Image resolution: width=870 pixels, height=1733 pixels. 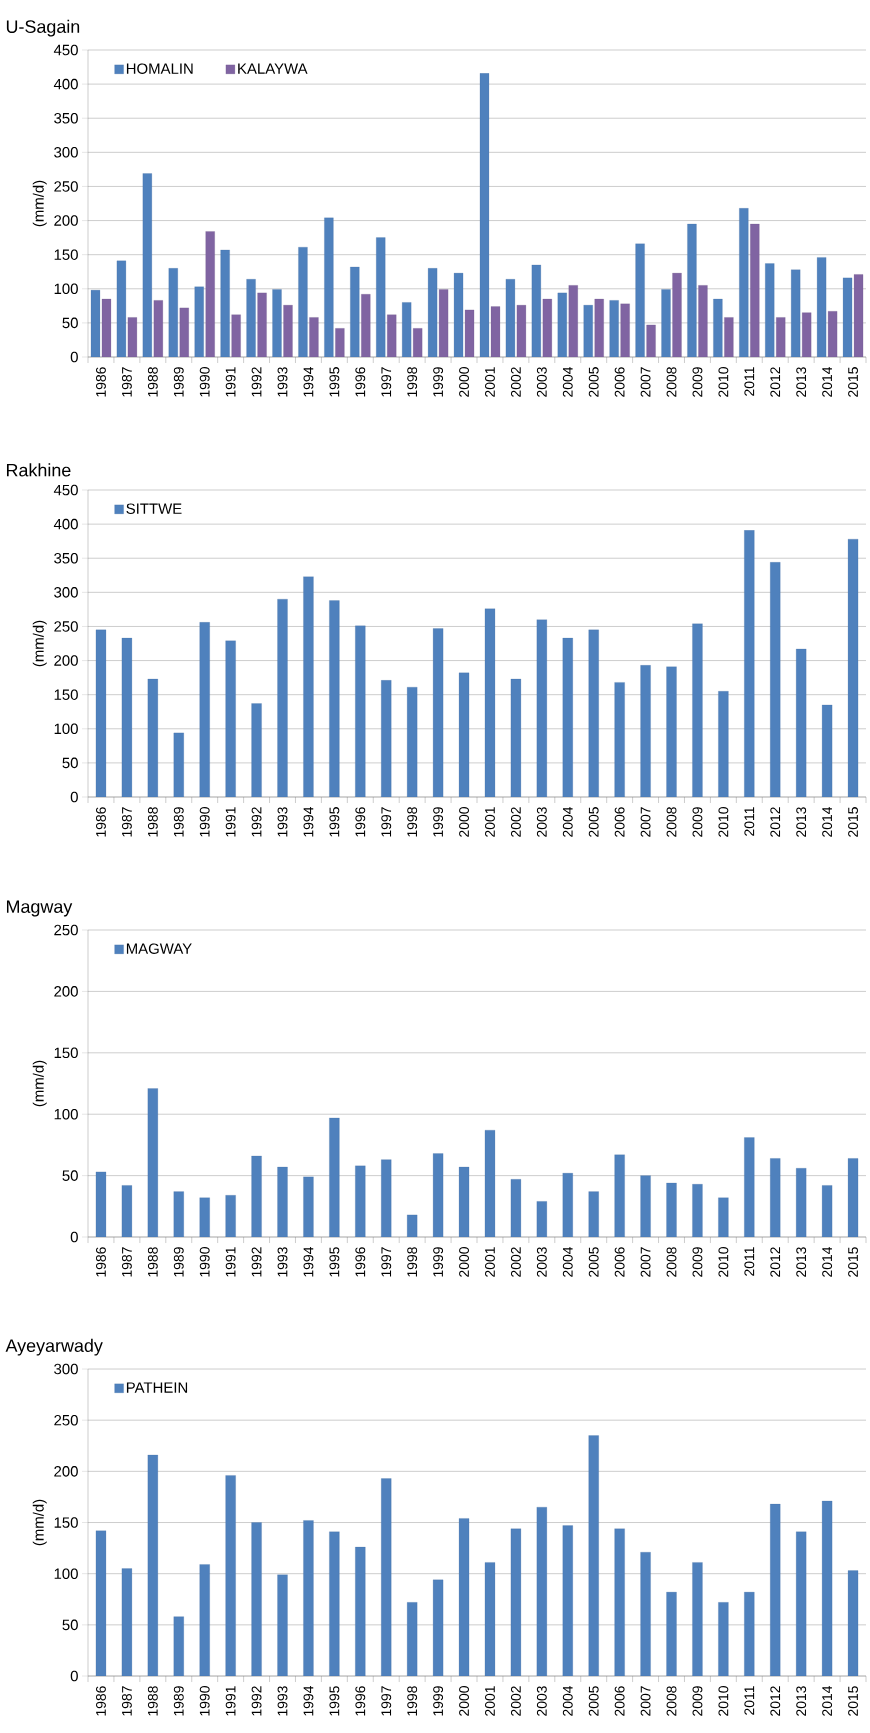 I want to click on y-tick-label: 400, so click(x=65, y=524).